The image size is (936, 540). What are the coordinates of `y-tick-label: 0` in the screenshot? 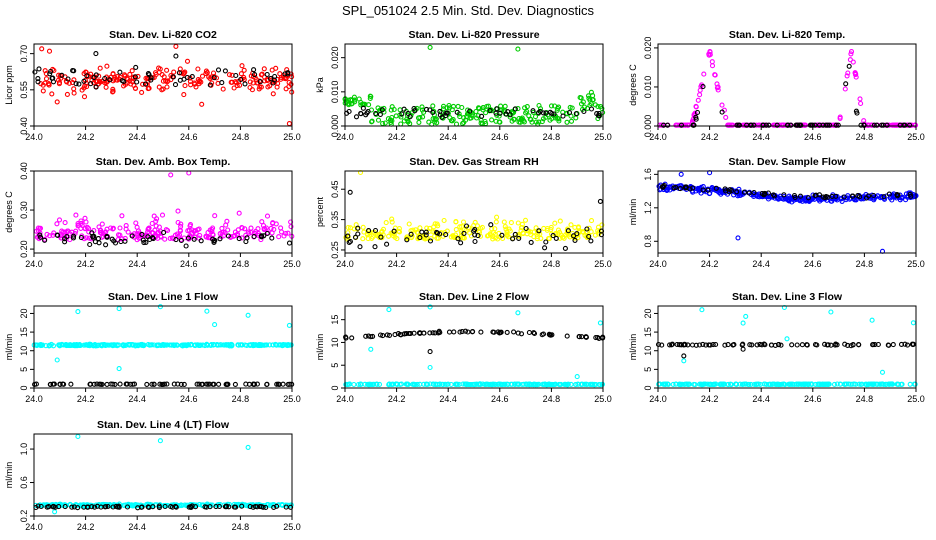 It's located at (648, 387).